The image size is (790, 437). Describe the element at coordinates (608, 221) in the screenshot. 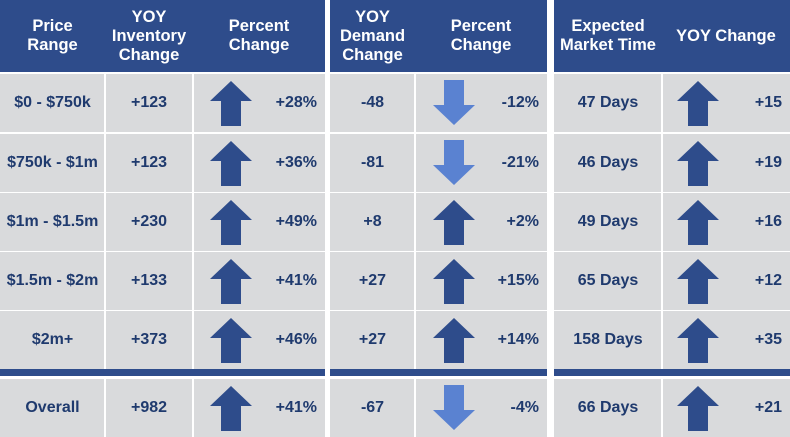

I see `market-time-cell: 49 Days` at that location.